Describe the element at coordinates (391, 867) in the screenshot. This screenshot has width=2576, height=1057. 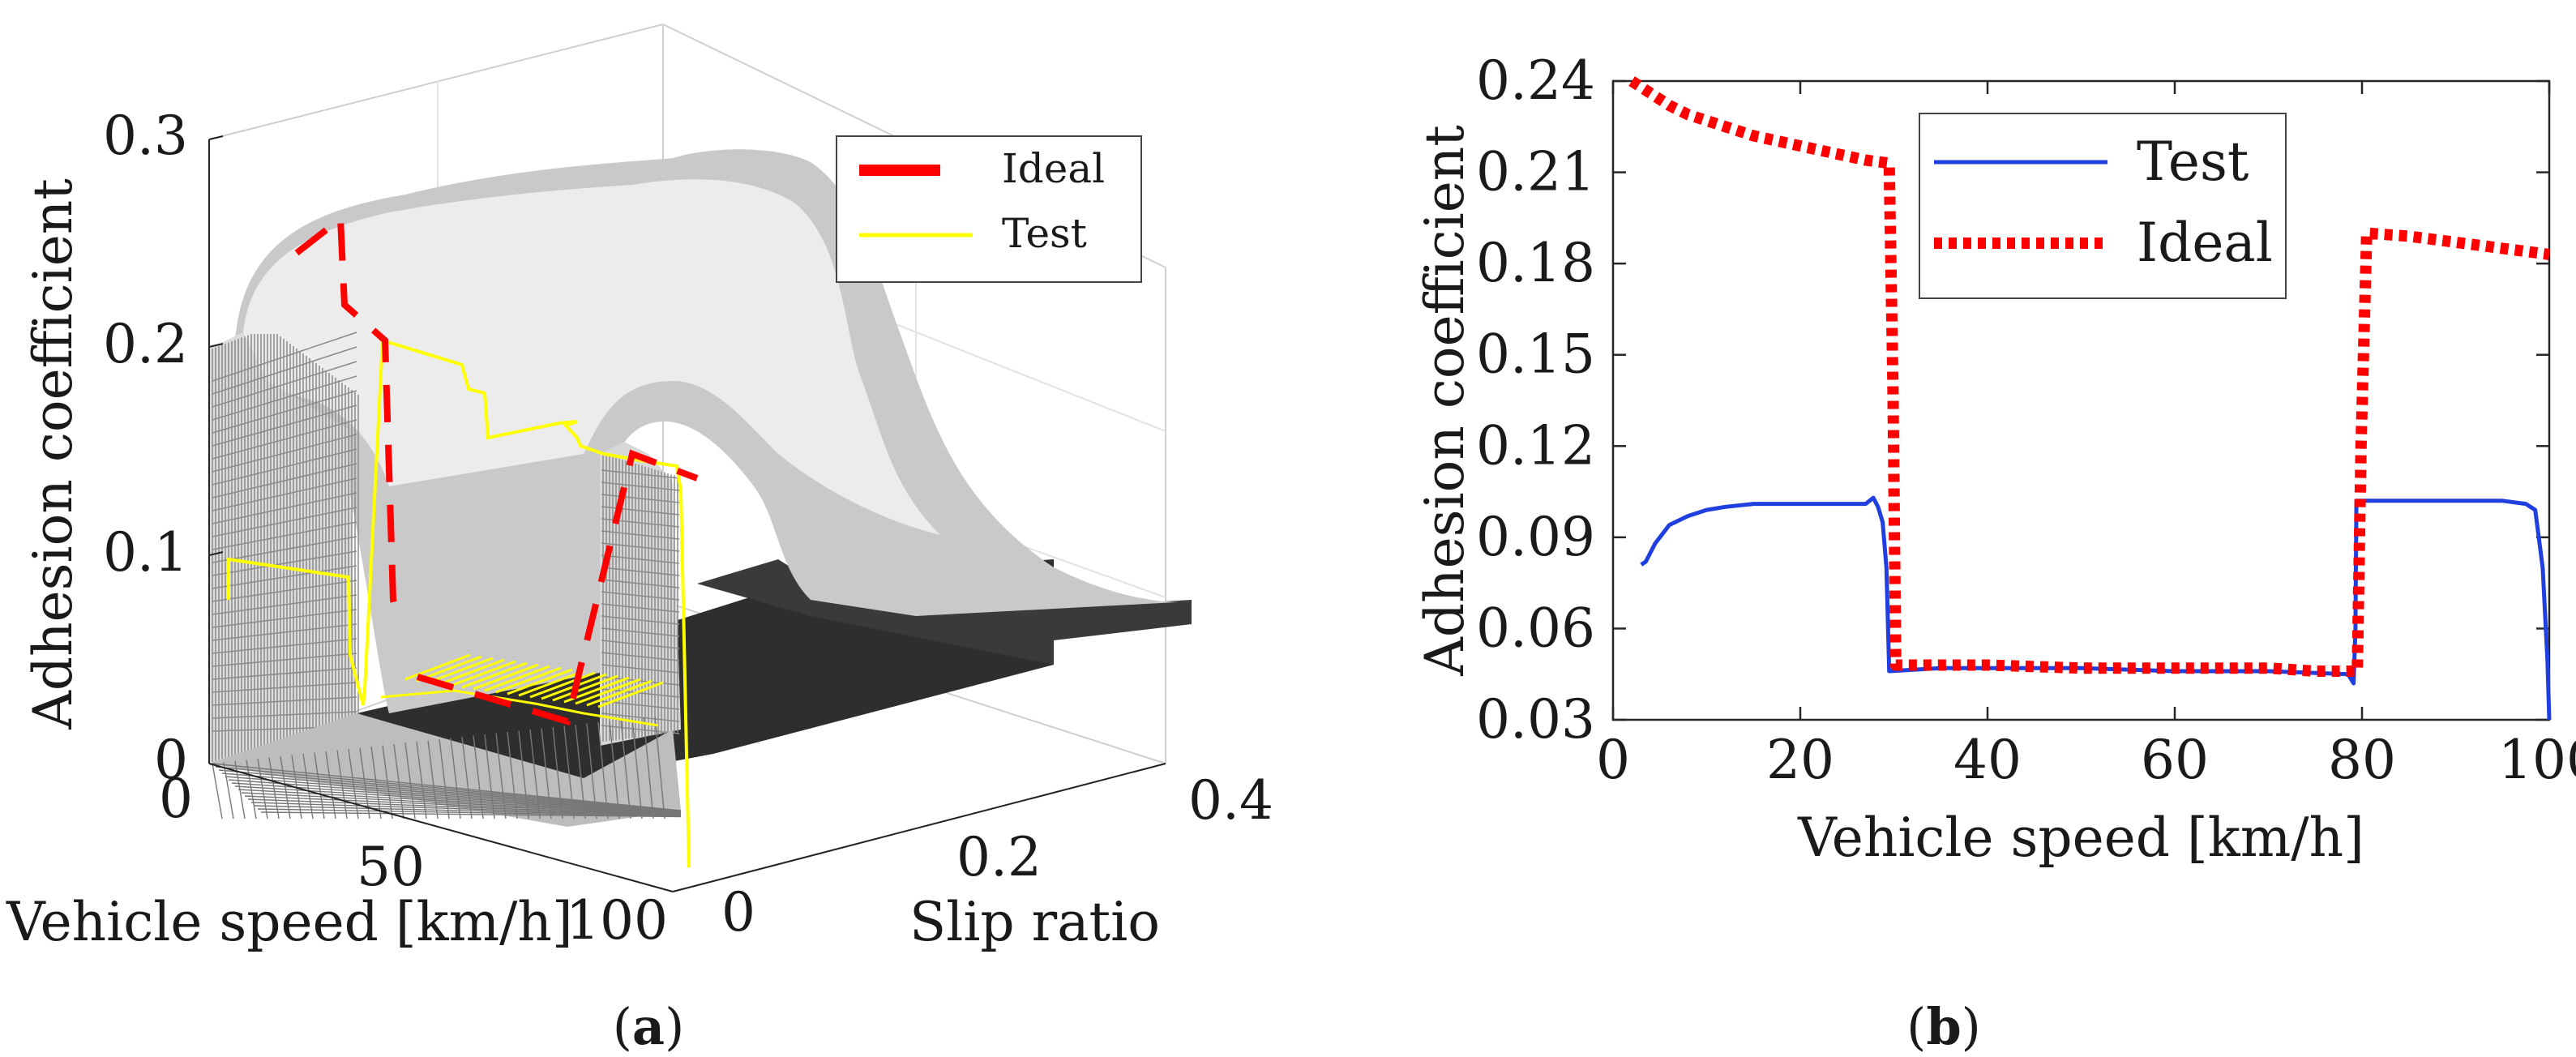
I see `x-tick-label: 50` at that location.